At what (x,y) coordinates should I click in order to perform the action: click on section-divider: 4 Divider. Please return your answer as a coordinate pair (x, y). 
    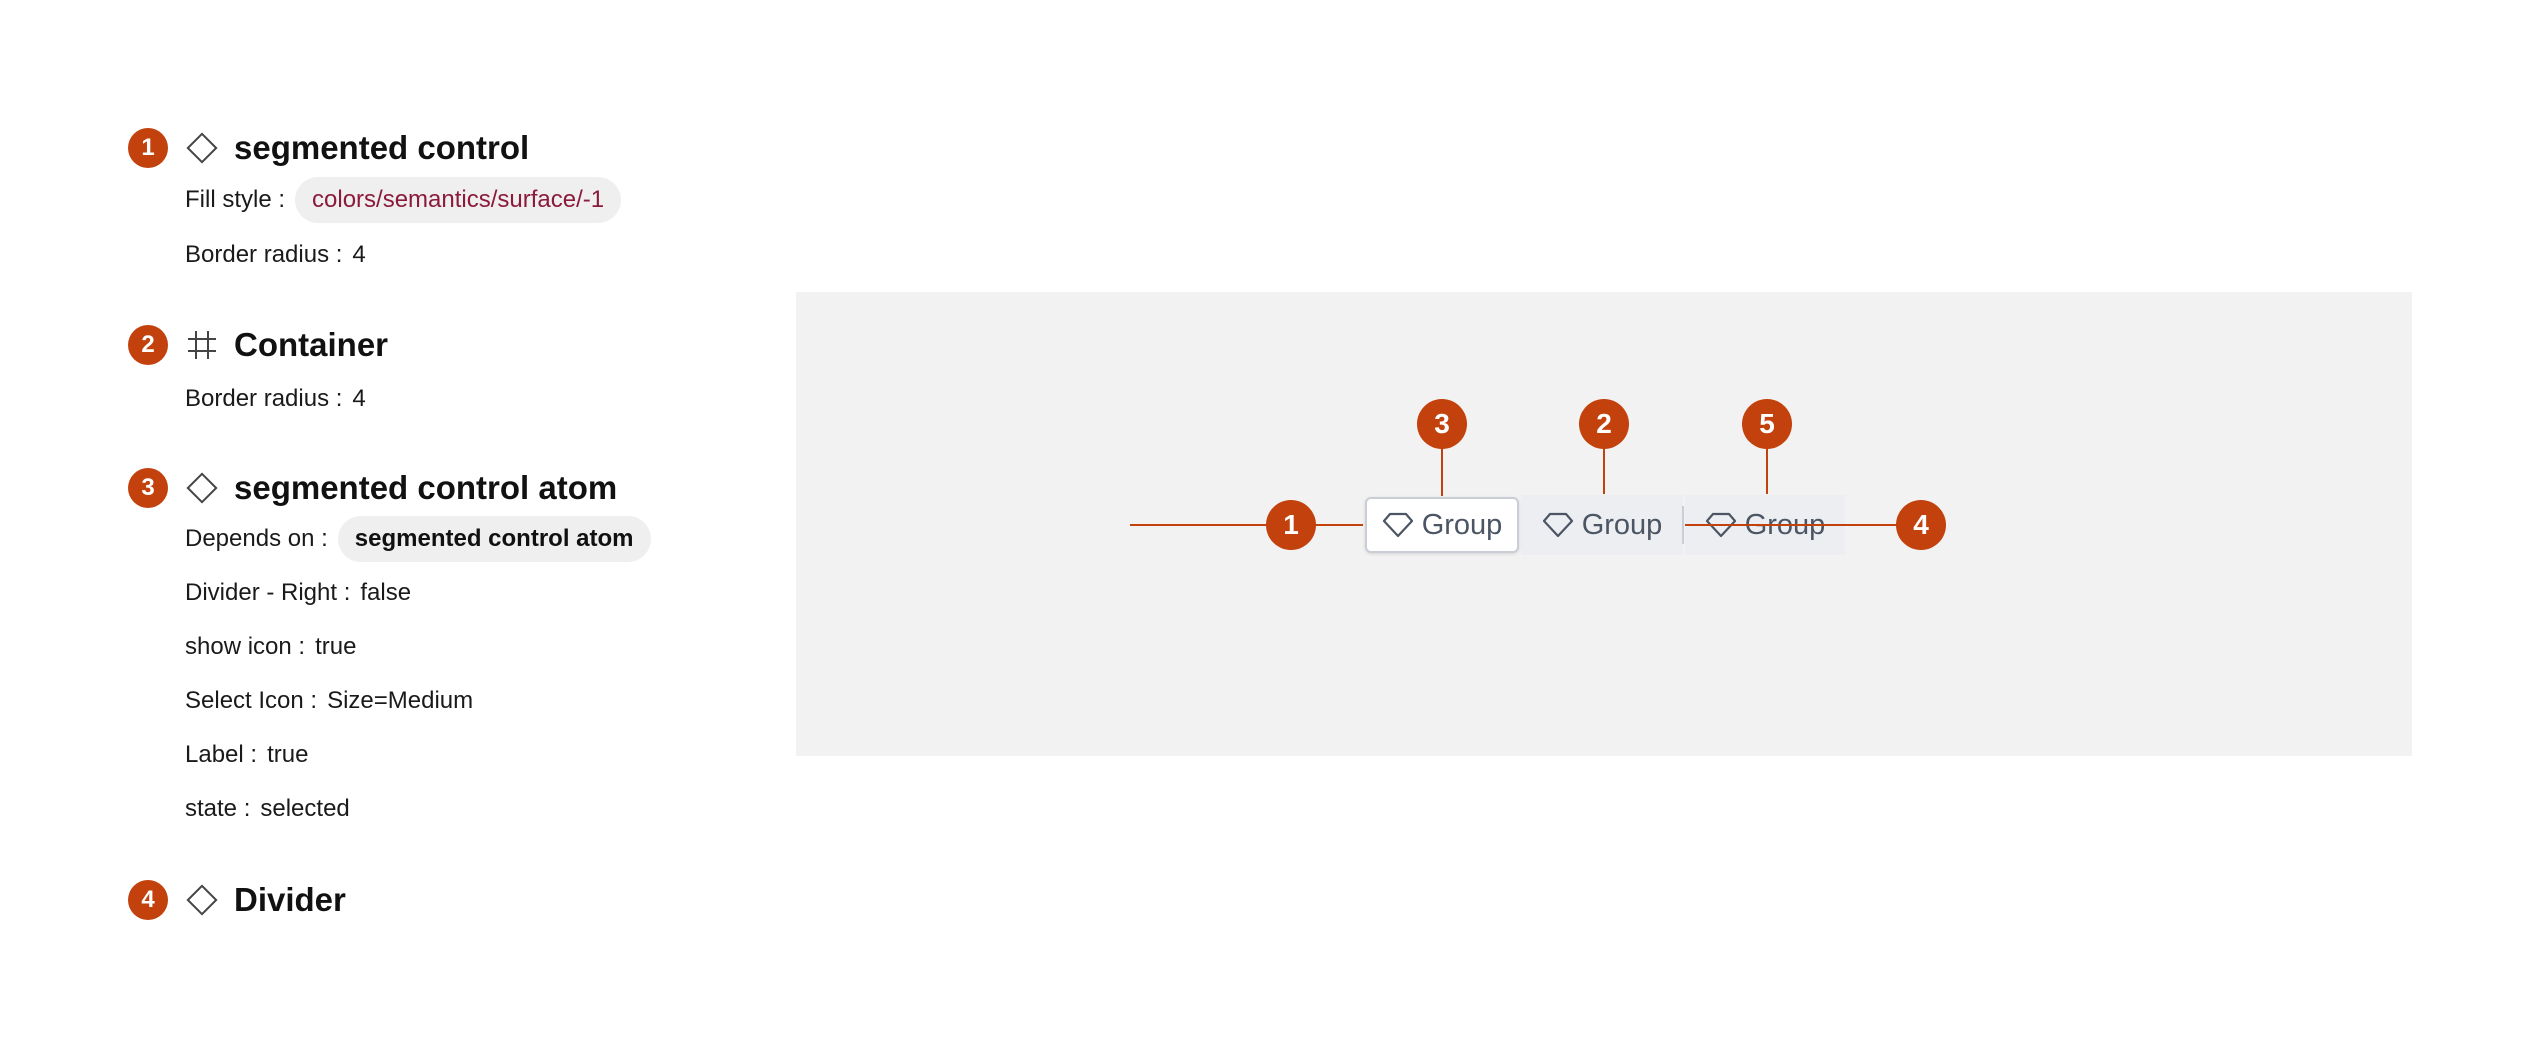
    Looking at the image, I should click on (237, 900).